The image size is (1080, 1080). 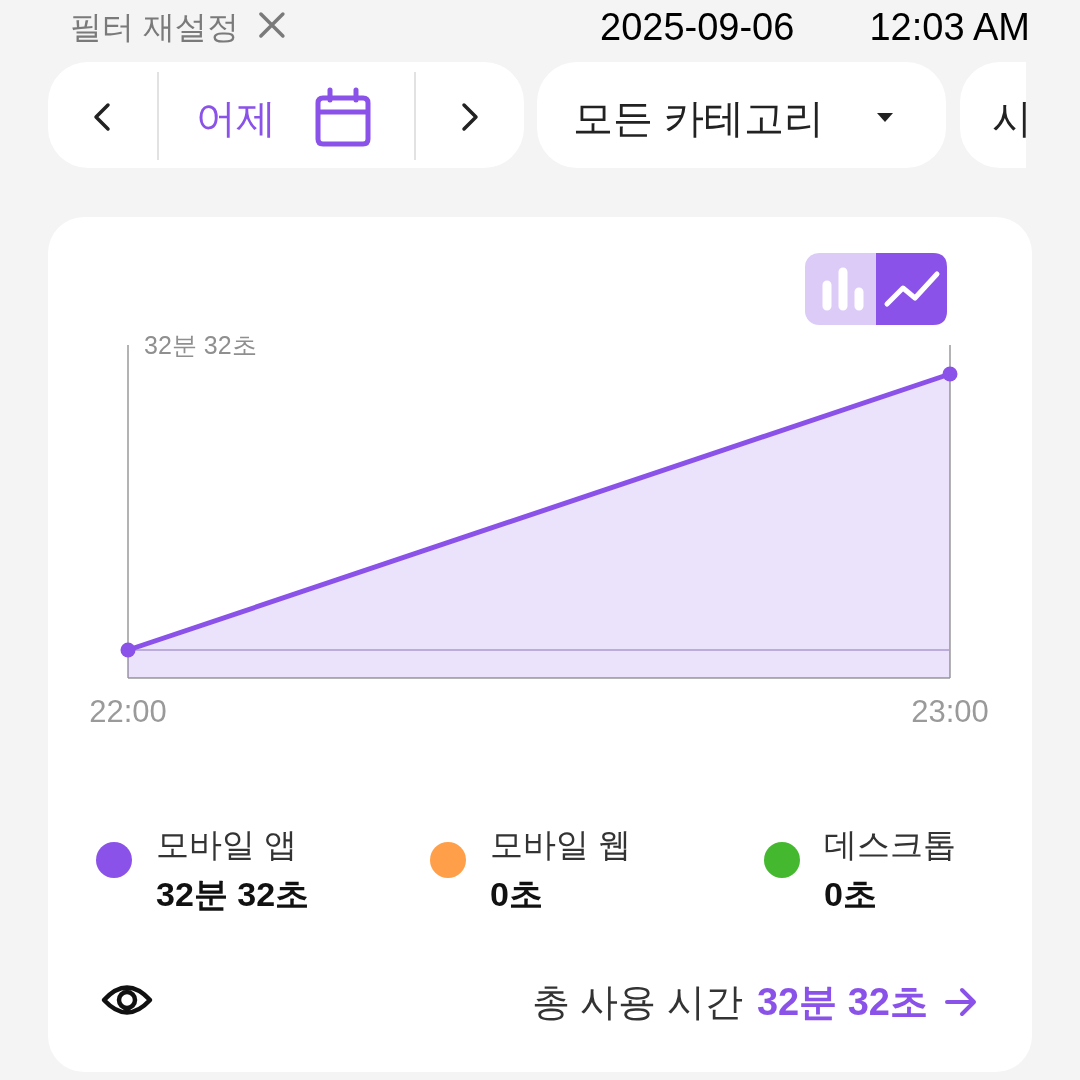 What do you see at coordinates (637, 1002) in the screenshot?
I see `text: 총 사용 시간` at bounding box center [637, 1002].